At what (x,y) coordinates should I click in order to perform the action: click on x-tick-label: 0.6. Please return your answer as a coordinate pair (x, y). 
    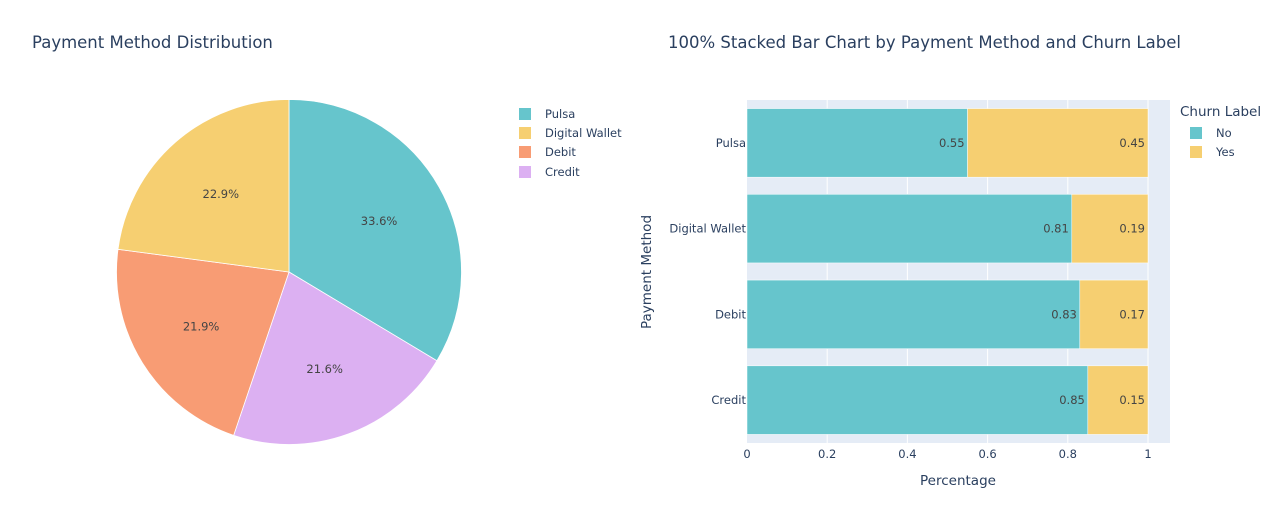
    Looking at the image, I should click on (987, 454).